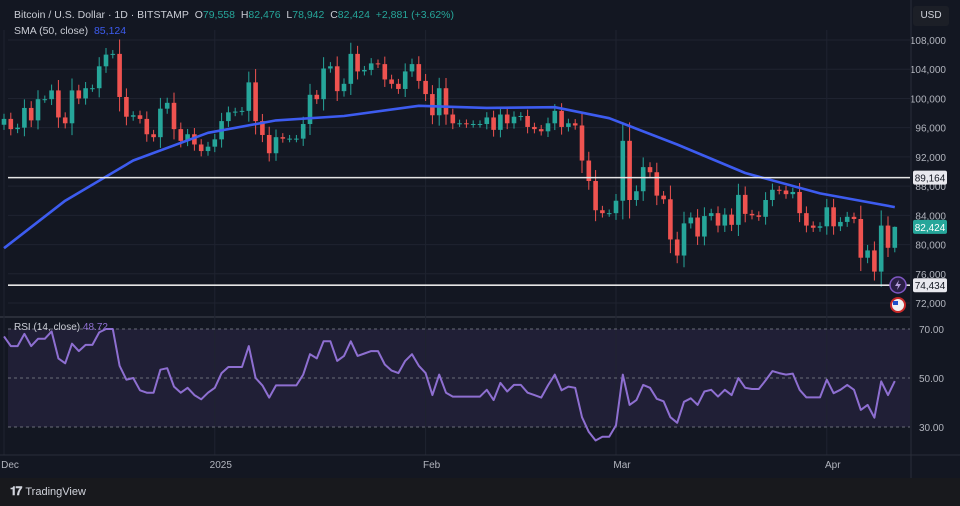  What do you see at coordinates (455, 317) in the screenshot?
I see `pane-separator` at bounding box center [455, 317].